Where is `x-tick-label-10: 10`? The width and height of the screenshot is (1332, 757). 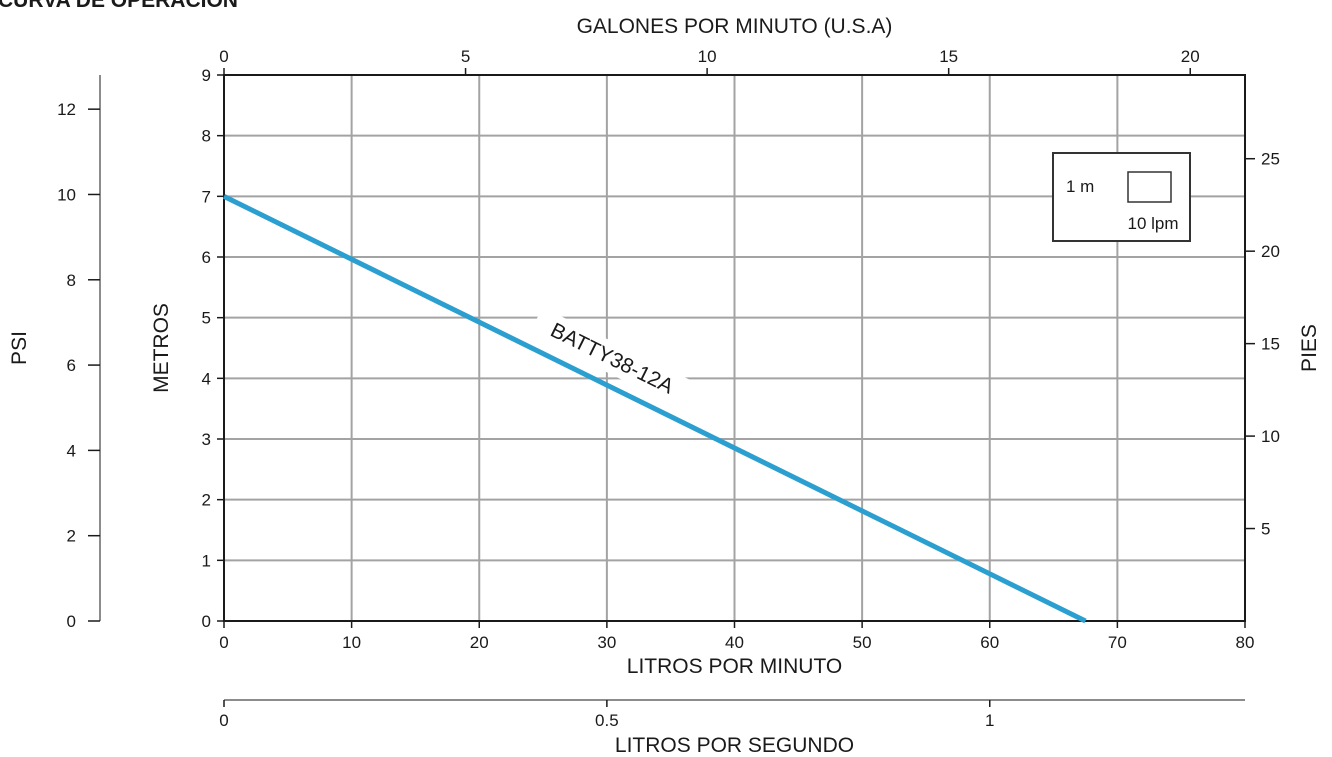 x-tick-label-10: 10 is located at coordinates (351, 642).